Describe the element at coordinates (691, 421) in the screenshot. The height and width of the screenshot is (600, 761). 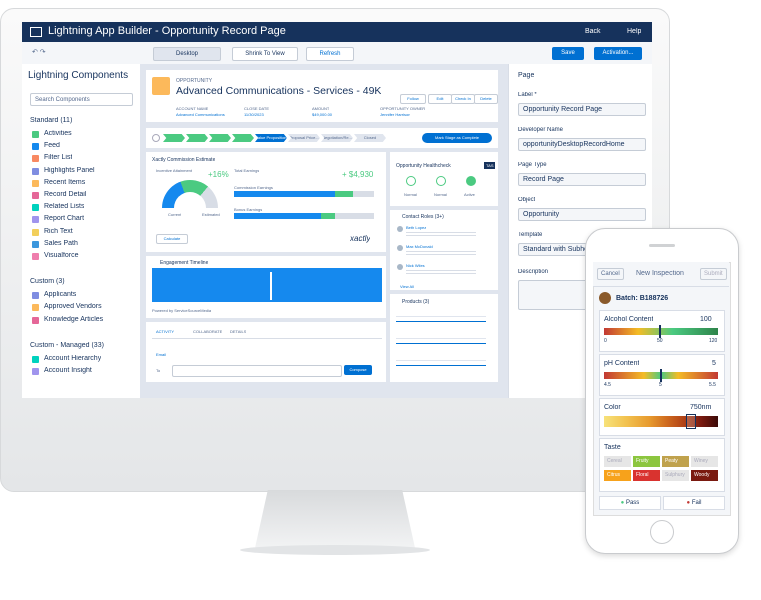
I see `color-selection` at that location.